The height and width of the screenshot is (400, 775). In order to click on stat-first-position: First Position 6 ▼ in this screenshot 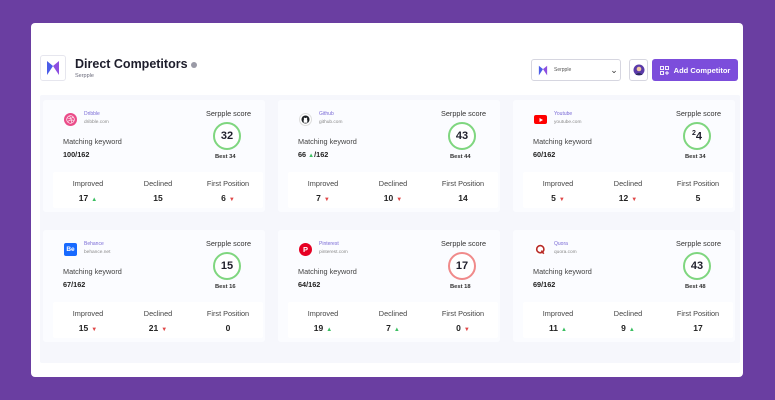, I will do `click(228, 190)`.